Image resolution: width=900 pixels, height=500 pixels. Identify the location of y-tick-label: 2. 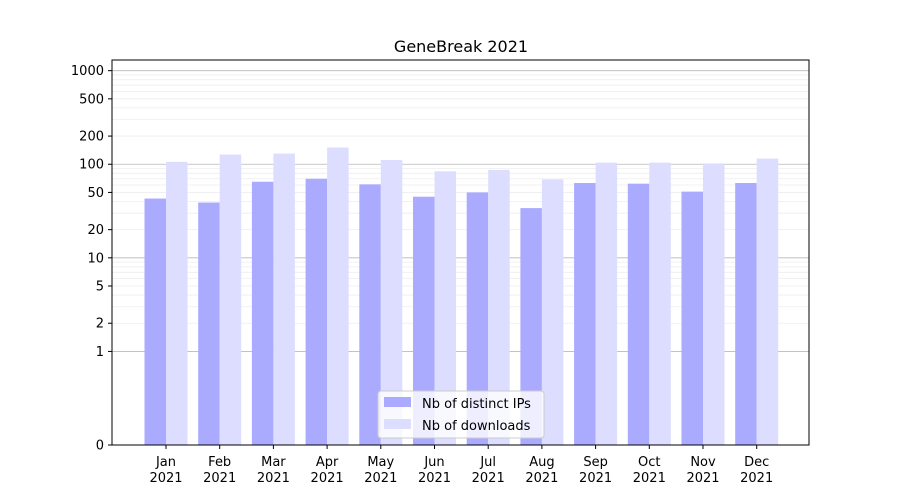
(100, 324).